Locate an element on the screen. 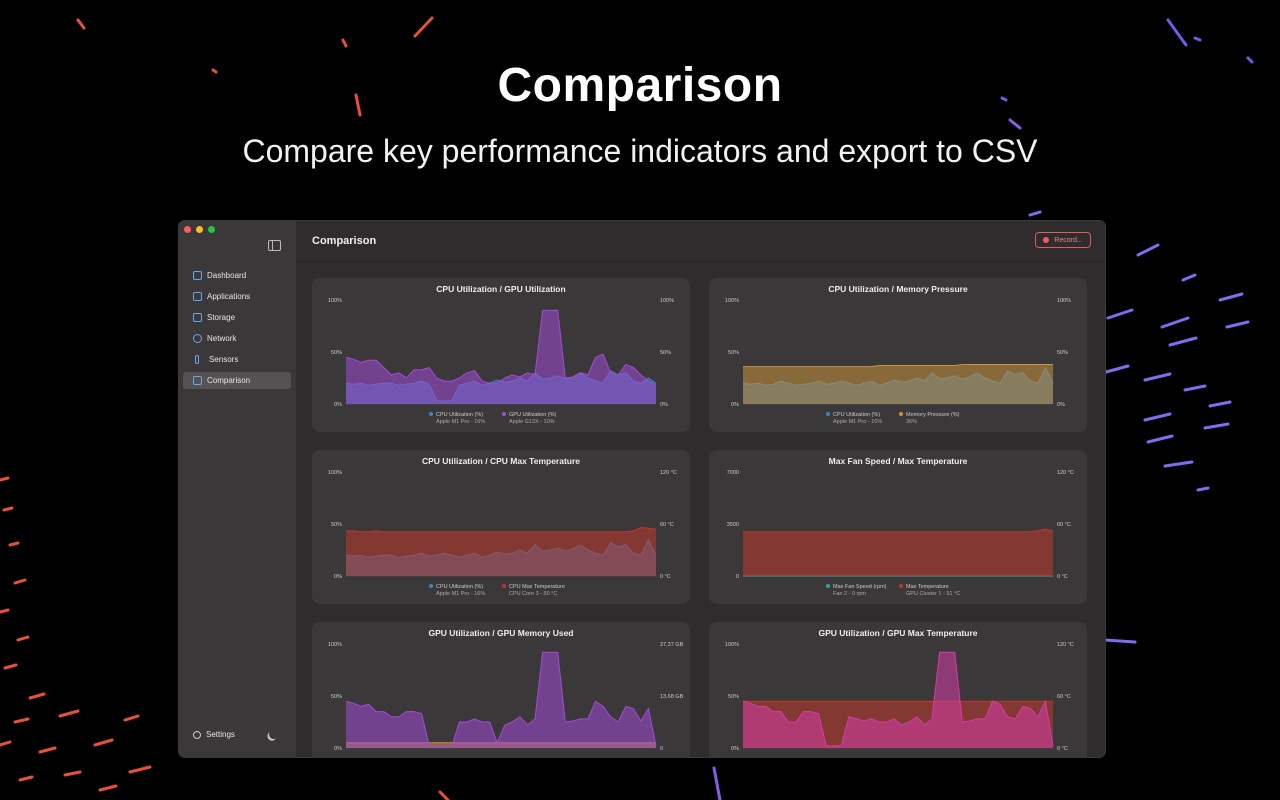  sidebar-item-label: Dashboard is located at coordinates (227, 275).